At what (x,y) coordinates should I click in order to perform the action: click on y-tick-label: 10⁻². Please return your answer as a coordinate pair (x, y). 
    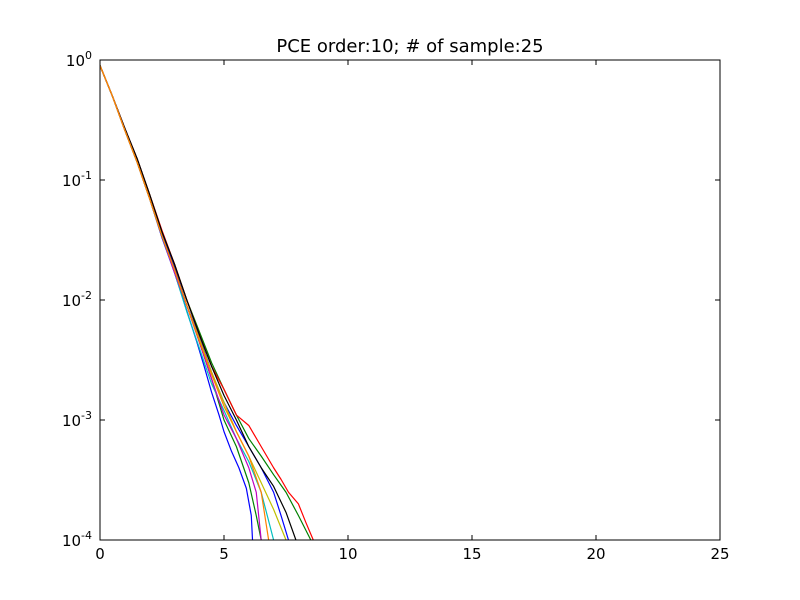
    Looking at the image, I should click on (77, 299).